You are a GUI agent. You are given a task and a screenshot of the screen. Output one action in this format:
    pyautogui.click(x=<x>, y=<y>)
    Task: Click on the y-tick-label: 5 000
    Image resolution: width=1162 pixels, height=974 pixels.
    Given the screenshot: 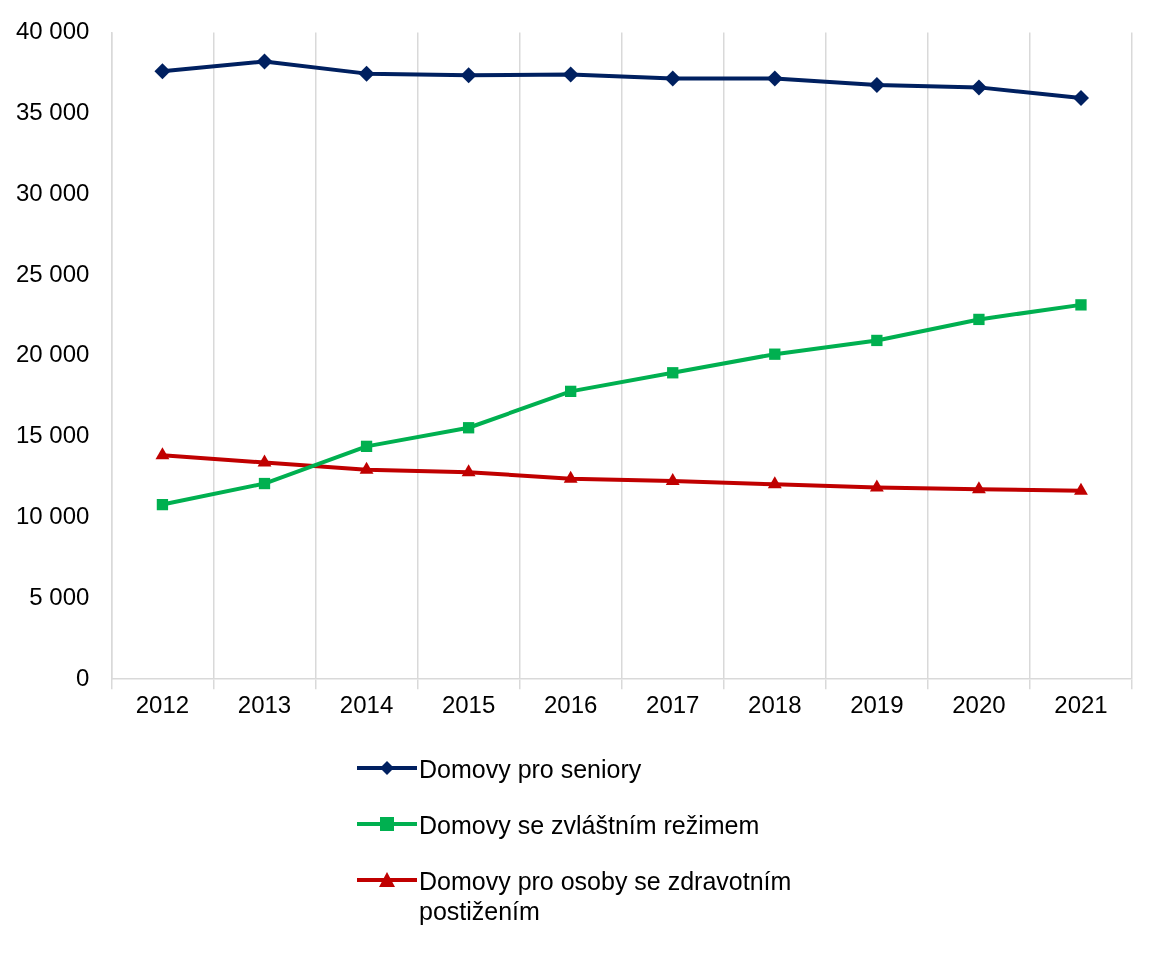 What is the action you would take?
    pyautogui.click(x=59, y=596)
    